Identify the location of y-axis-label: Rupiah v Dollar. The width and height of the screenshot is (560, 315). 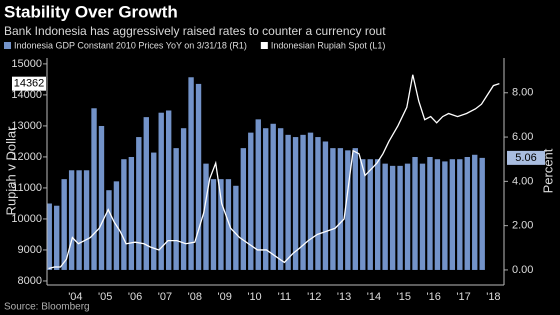
(10, 171).